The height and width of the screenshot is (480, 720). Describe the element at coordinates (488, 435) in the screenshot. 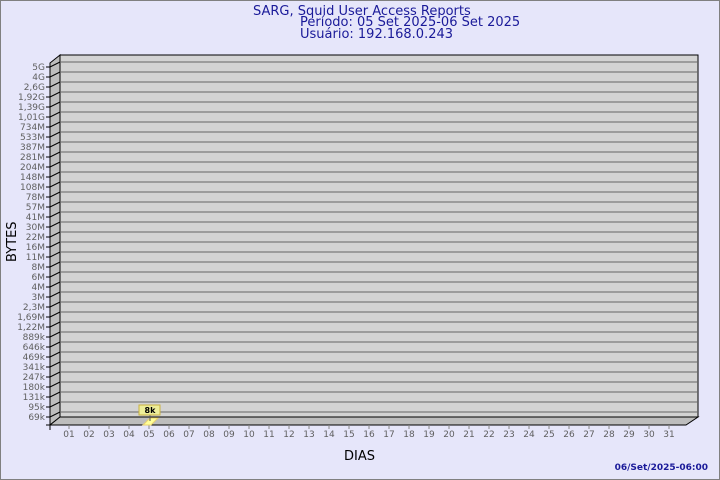

I see `x-tick-label: 22` at that location.